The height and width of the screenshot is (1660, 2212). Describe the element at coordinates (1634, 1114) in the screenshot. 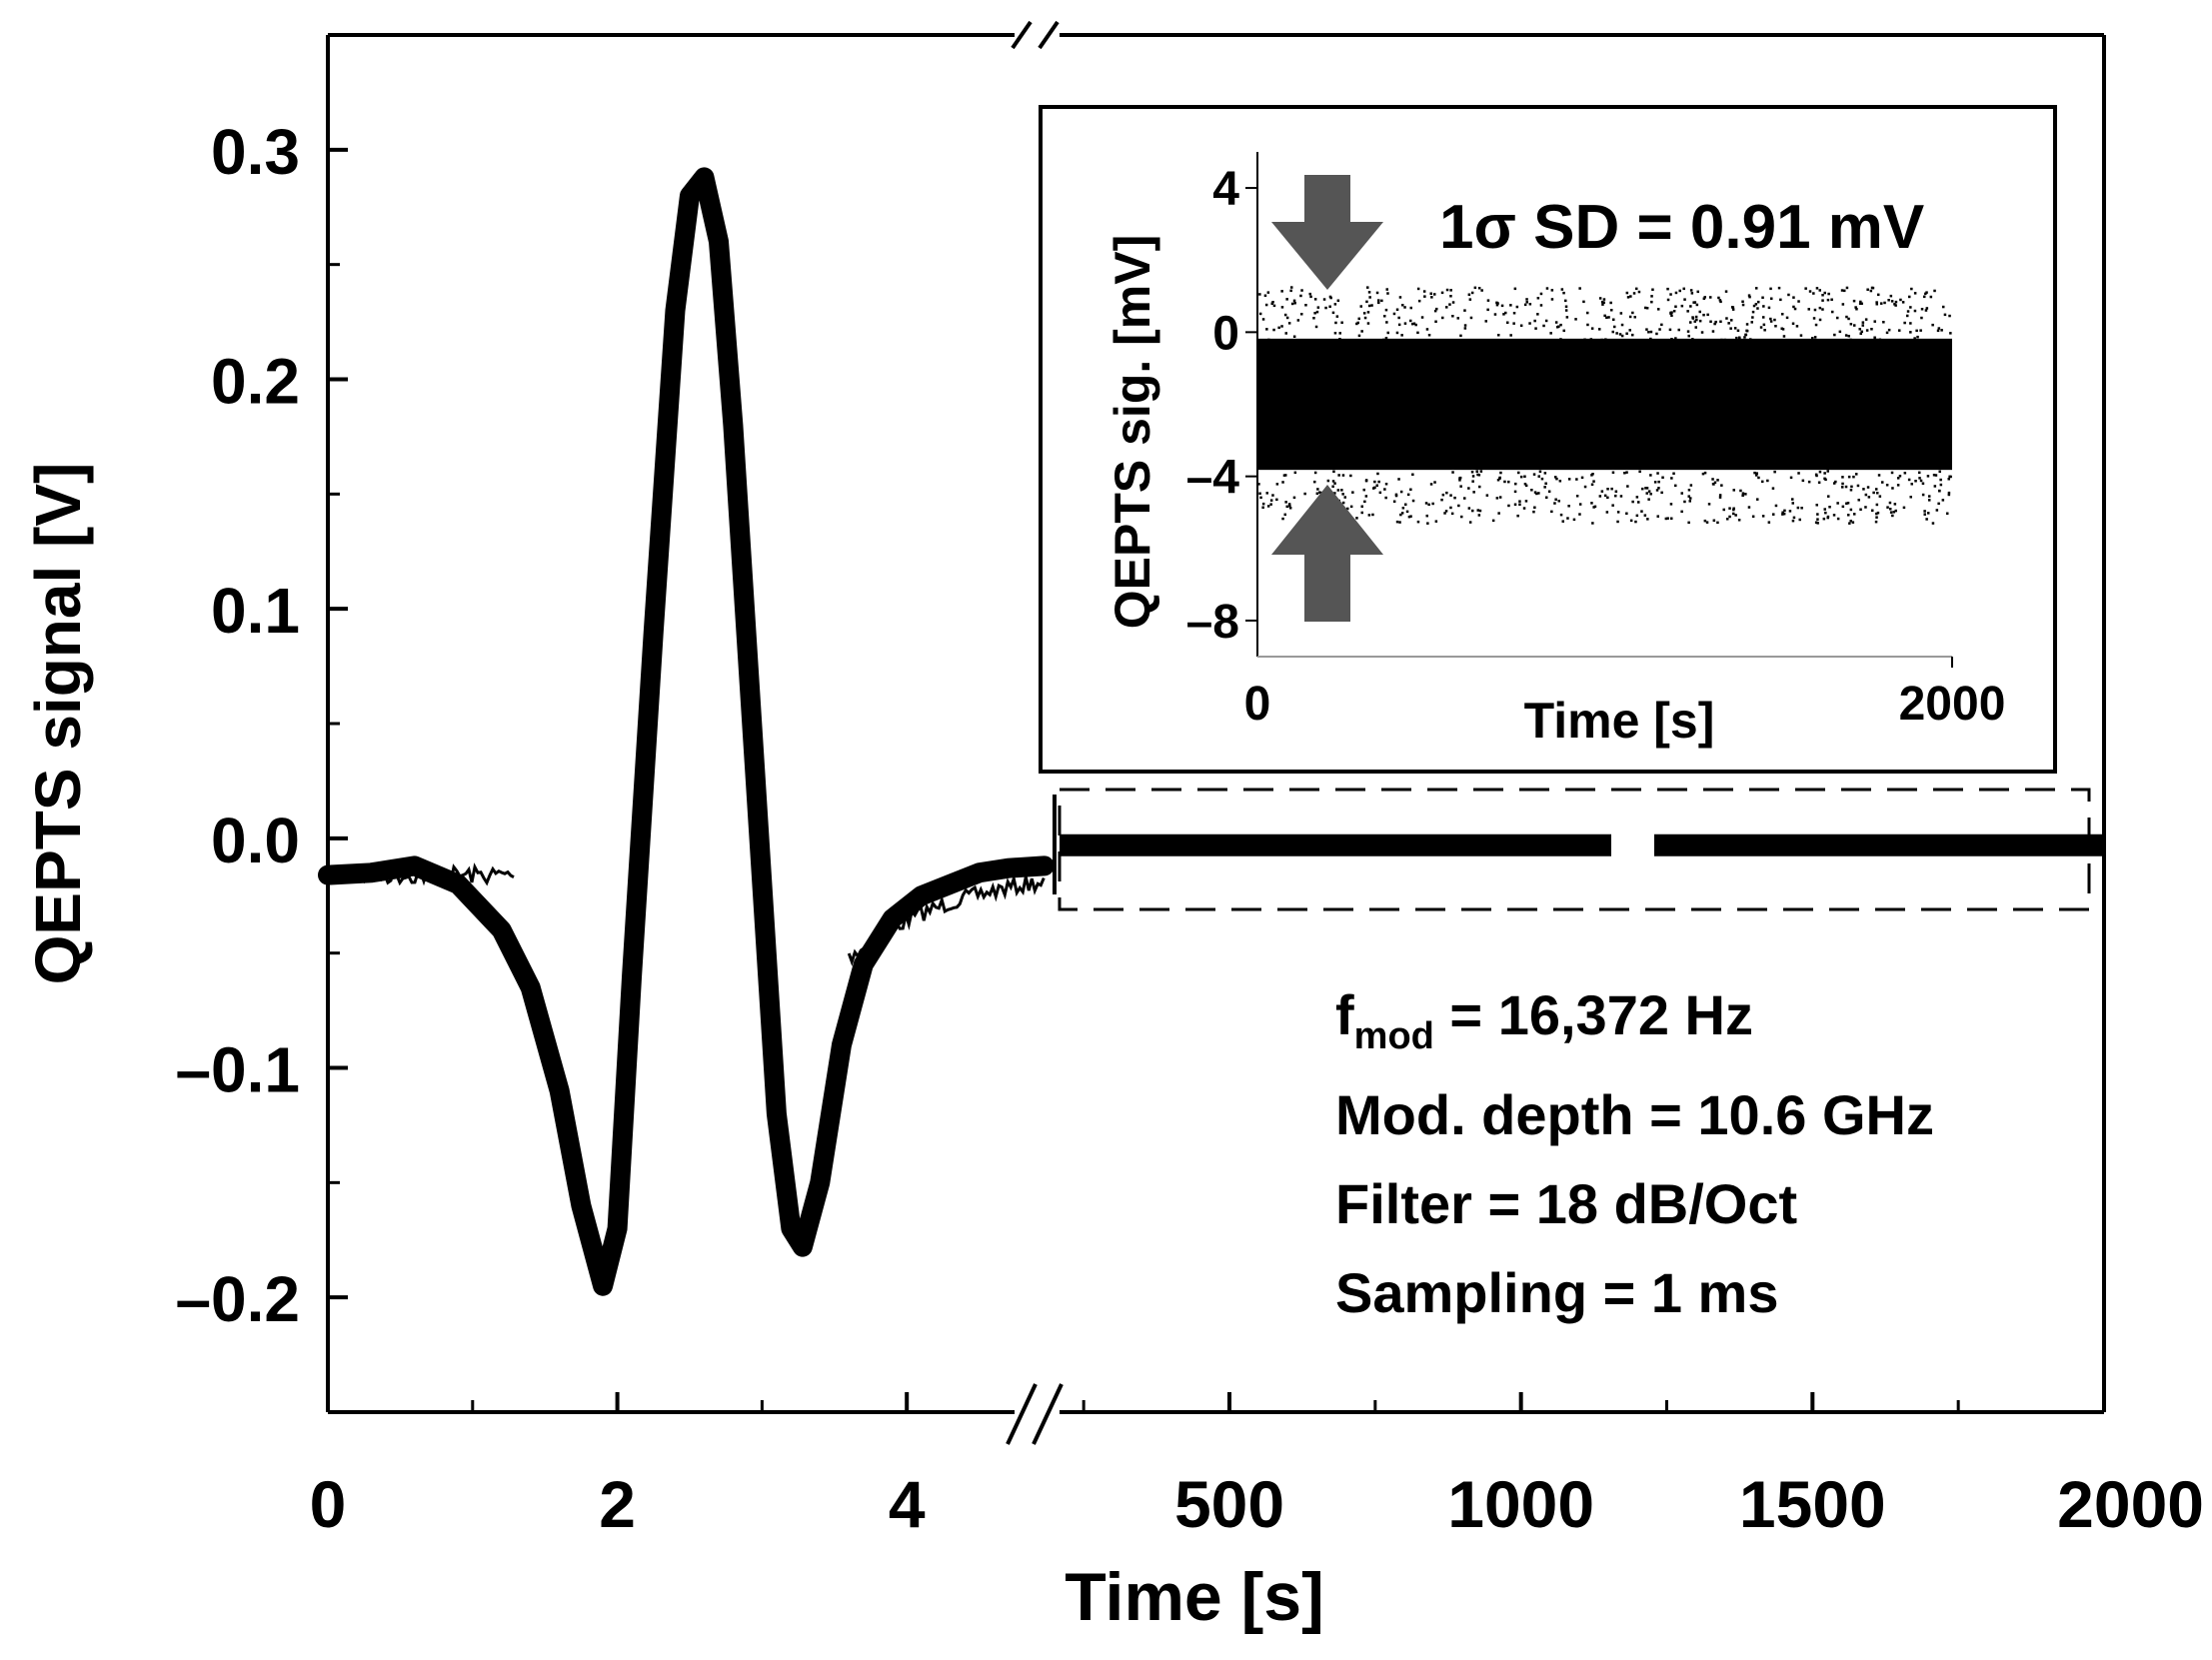

I see `annotation-mod-depth: Mod. depth = 10.6 GHz` at that location.